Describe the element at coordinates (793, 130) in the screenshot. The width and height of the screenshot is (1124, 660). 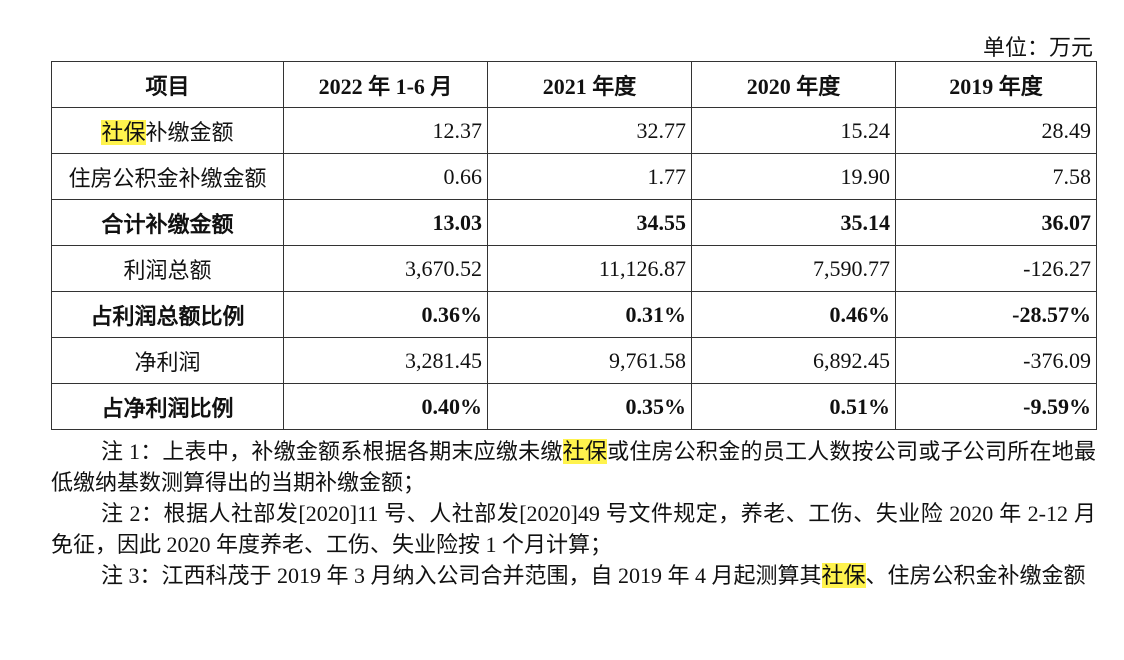
I see `cell: 15.24` at that location.